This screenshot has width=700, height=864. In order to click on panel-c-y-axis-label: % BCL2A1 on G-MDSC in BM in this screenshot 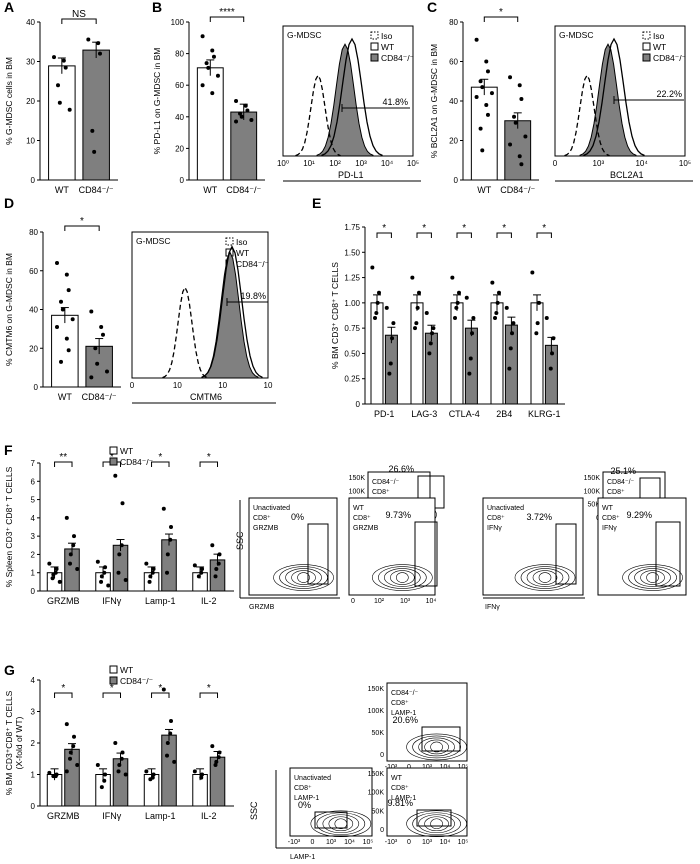, I will do `click(434, 101)`.